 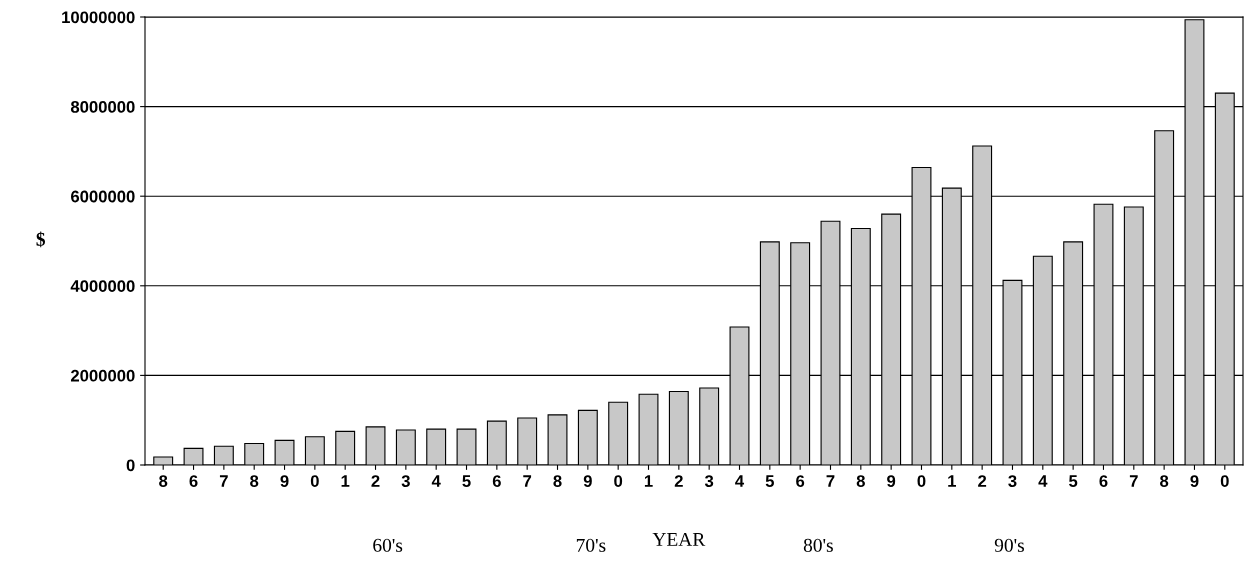 I want to click on text: 70's, so click(x=591, y=545).